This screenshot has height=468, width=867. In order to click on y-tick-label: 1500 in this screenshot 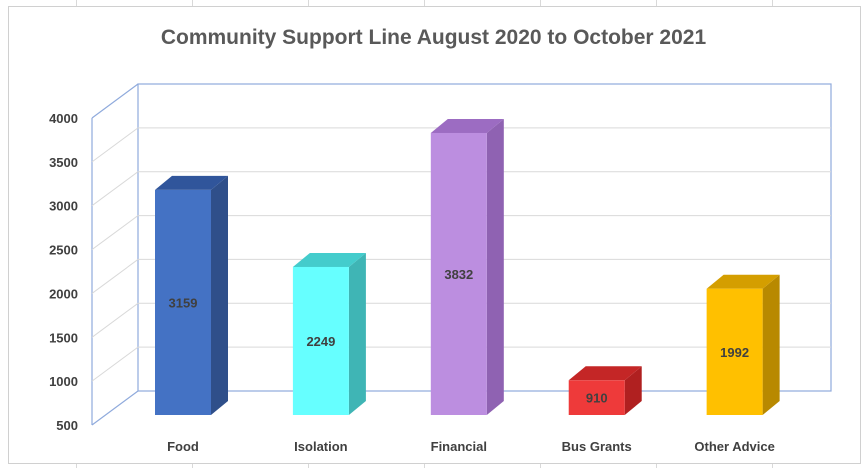, I will do `click(63, 337)`.